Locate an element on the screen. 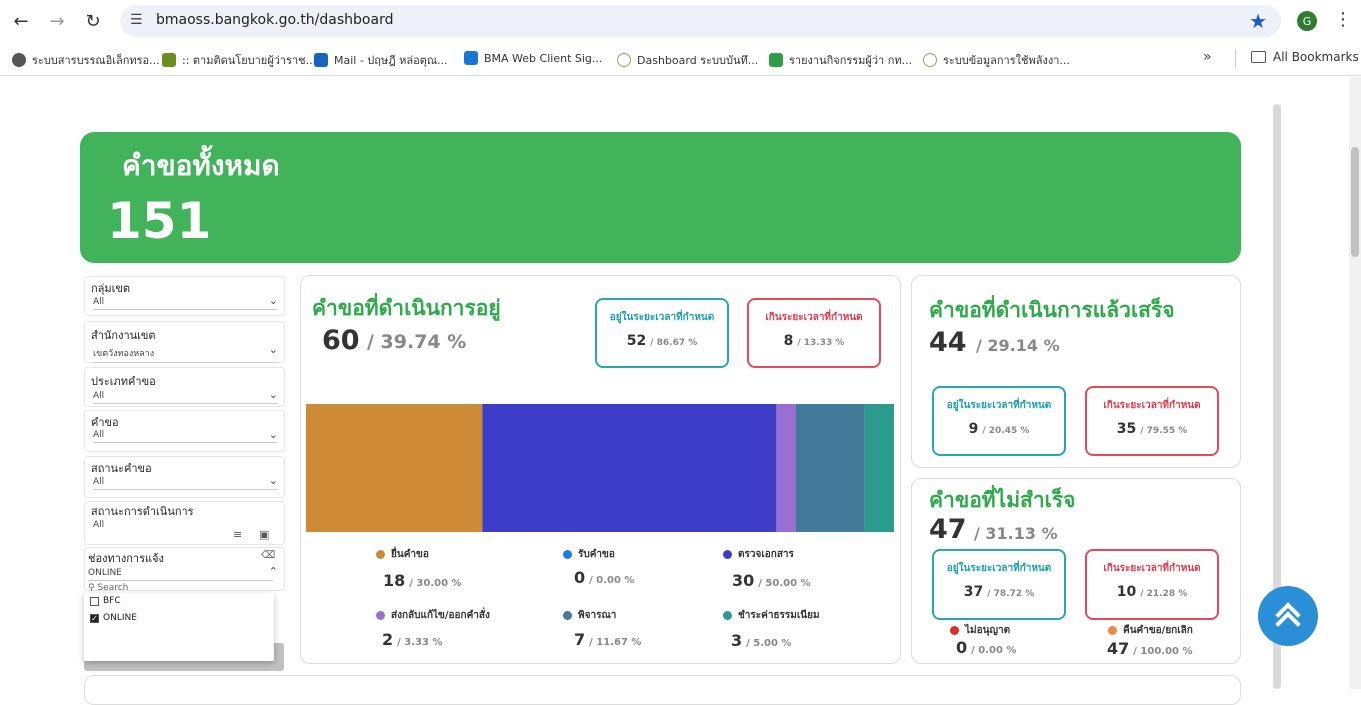 The height and width of the screenshot is (705, 1361). globe-icon is located at coordinates (19, 60).